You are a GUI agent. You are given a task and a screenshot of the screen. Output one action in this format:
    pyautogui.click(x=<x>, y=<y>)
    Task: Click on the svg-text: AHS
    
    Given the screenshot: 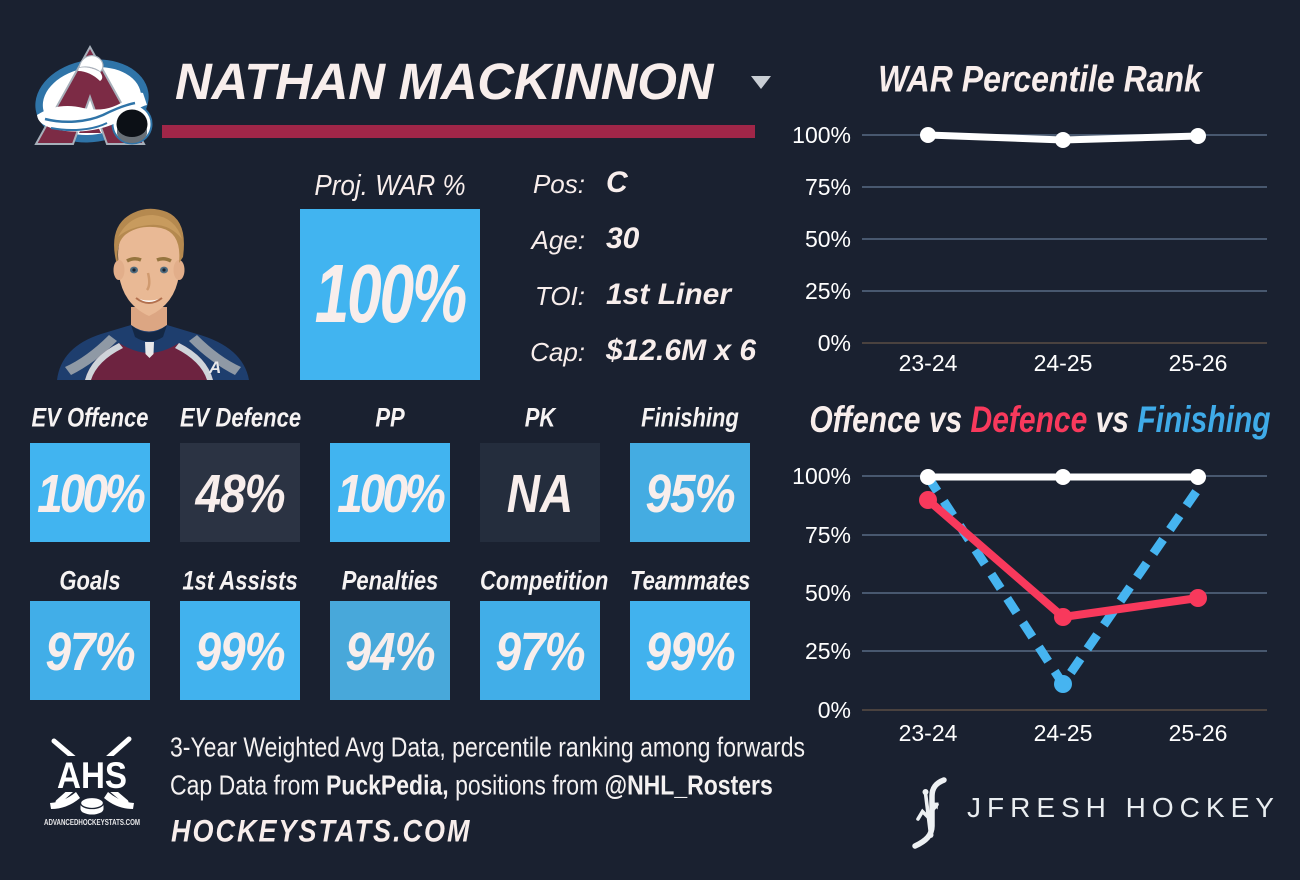 What is the action you would take?
    pyautogui.click(x=92, y=775)
    